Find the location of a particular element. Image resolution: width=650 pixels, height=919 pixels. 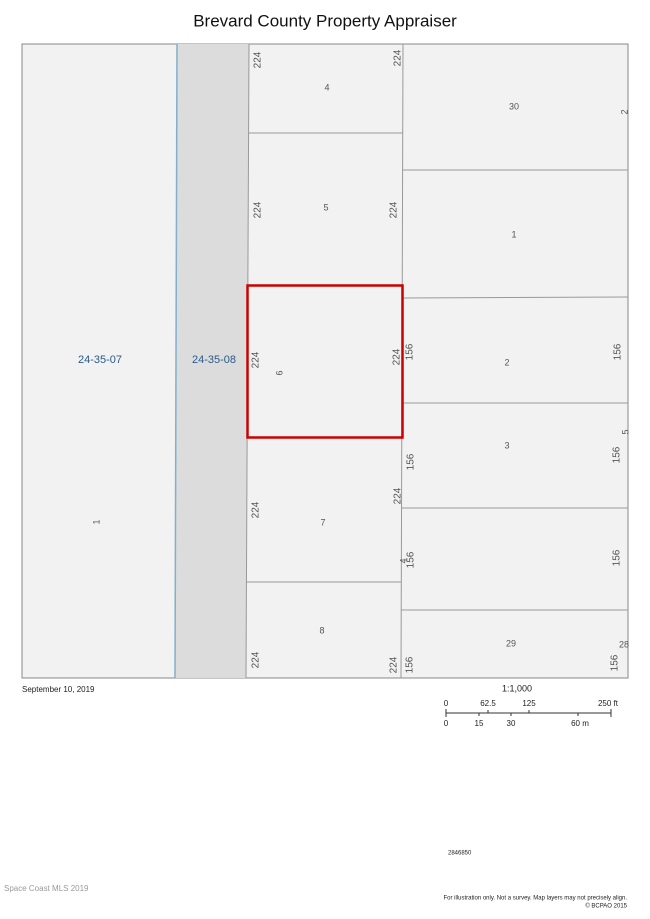

scale-label-ft: 125 is located at coordinates (529, 703).